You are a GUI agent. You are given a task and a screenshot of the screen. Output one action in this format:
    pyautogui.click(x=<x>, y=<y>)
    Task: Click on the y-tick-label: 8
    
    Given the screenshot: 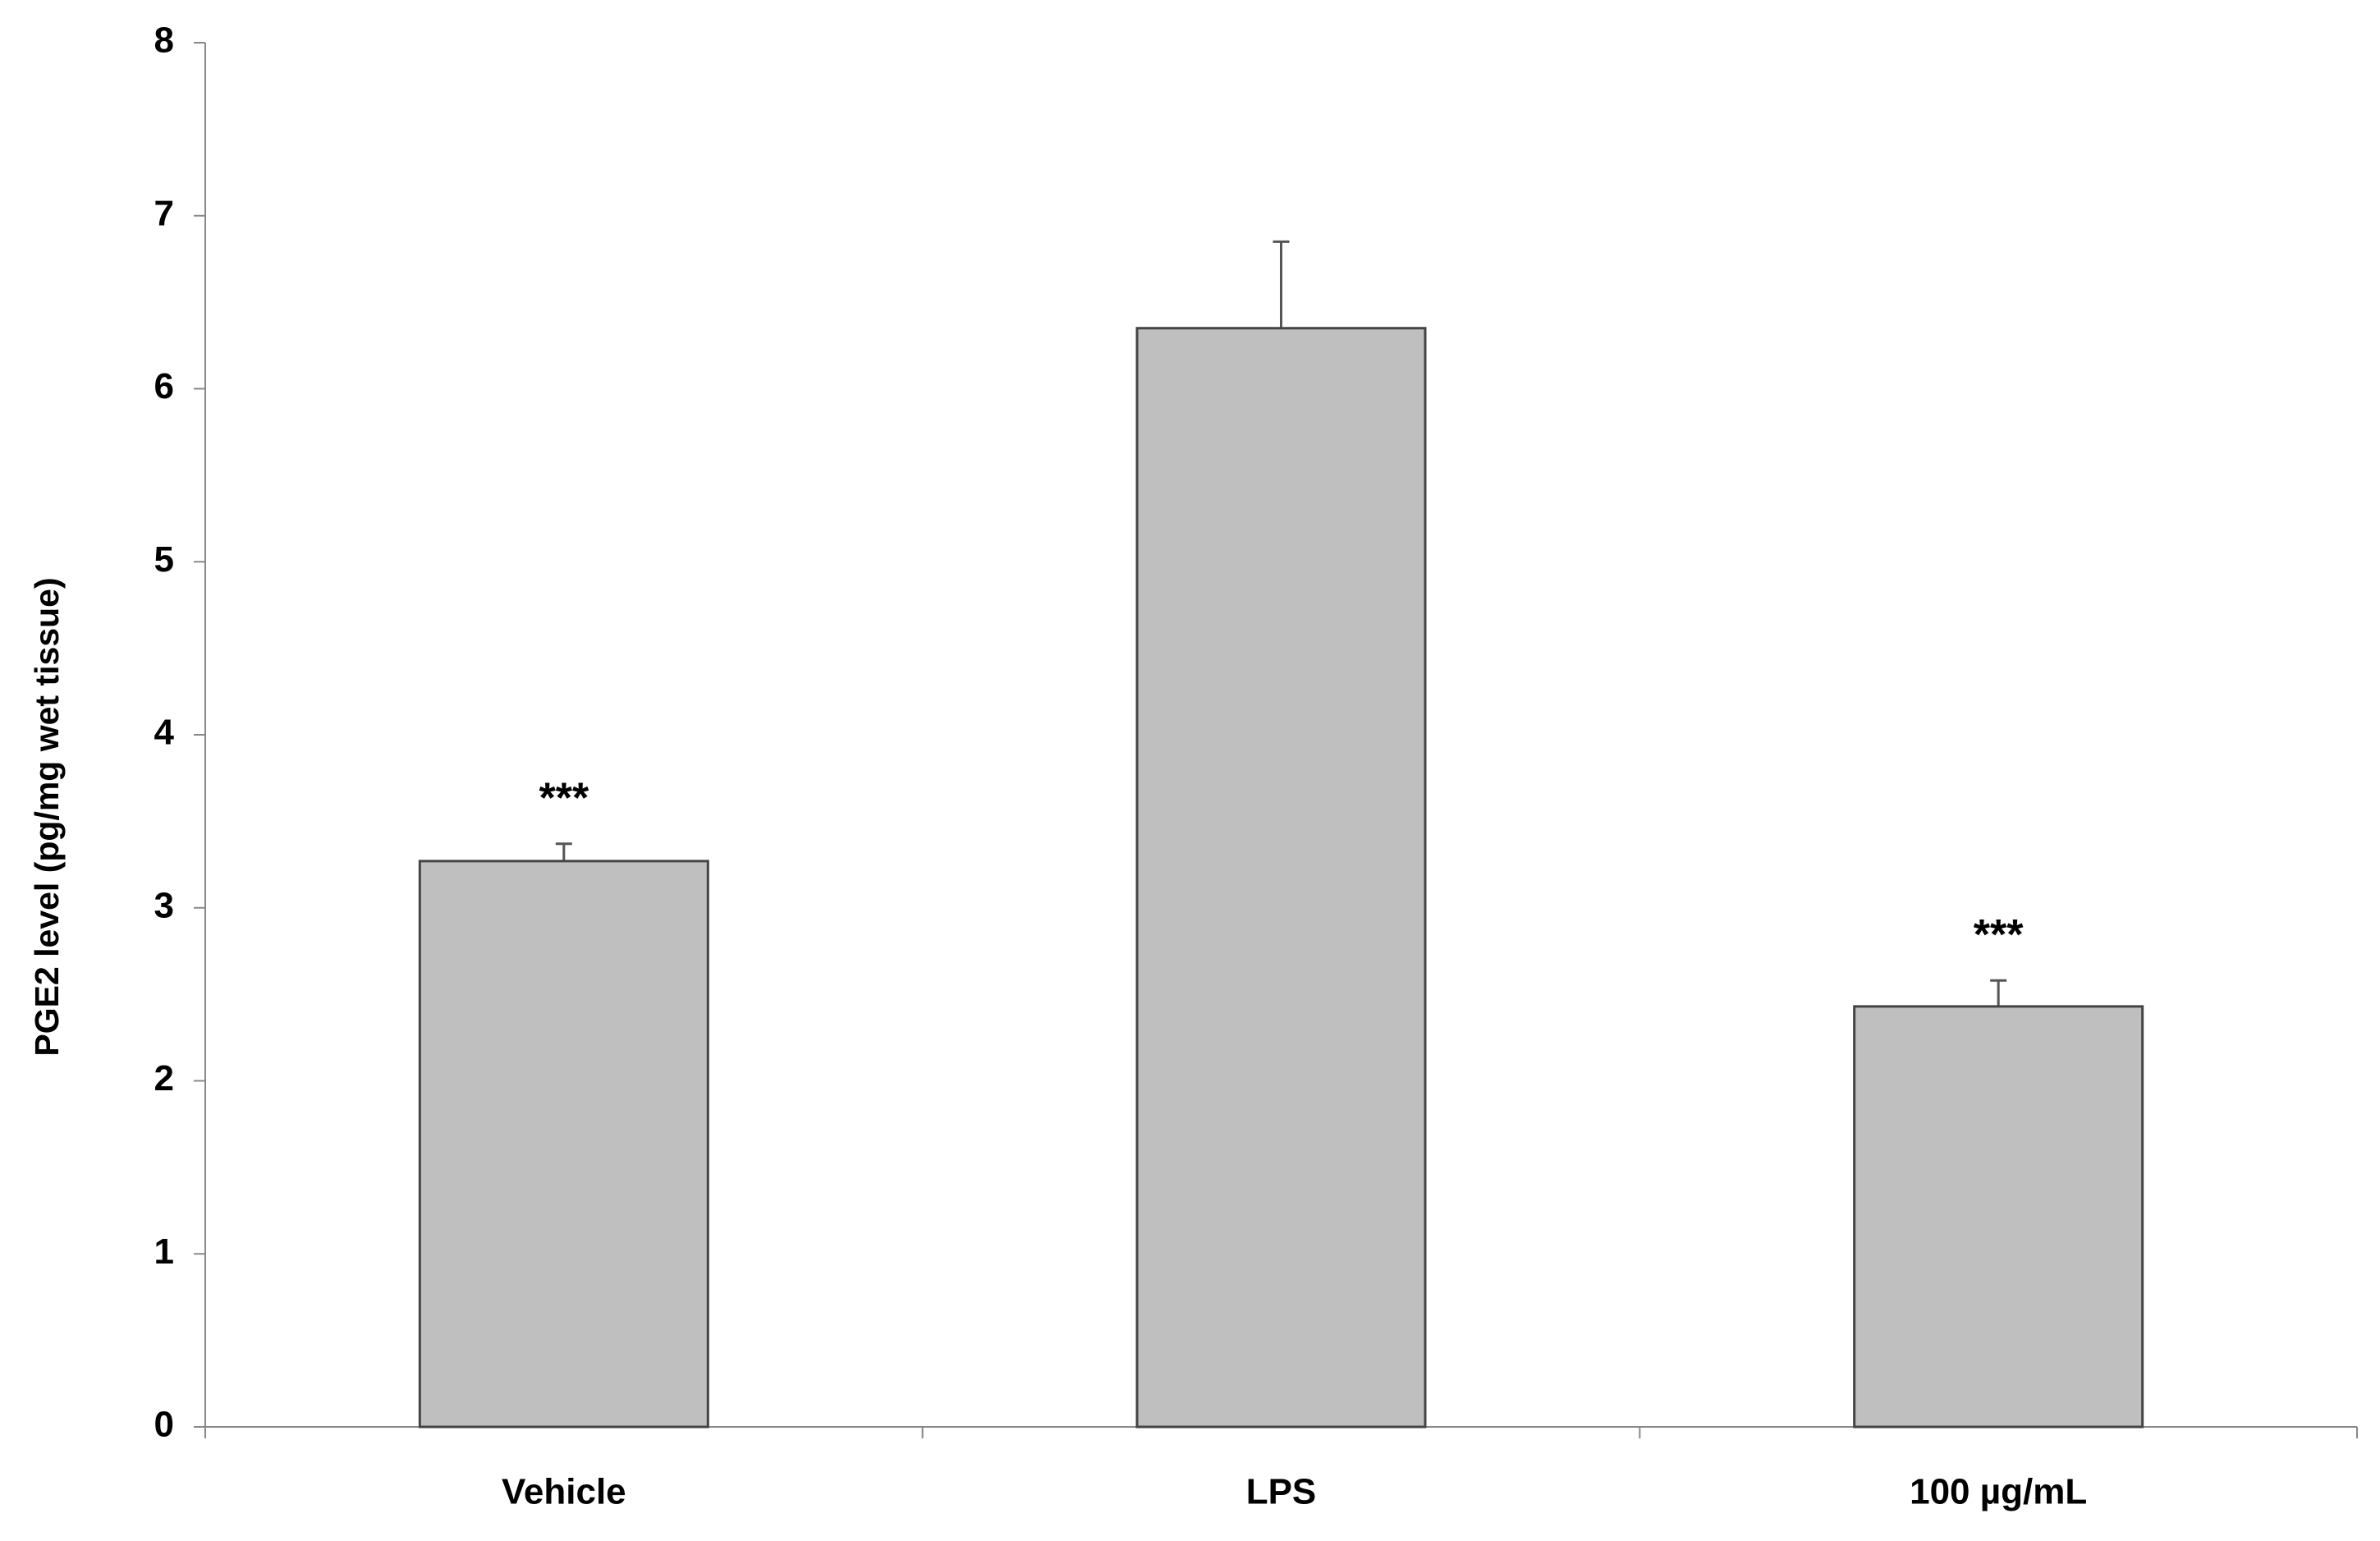 What is the action you would take?
    pyautogui.click(x=164, y=41)
    